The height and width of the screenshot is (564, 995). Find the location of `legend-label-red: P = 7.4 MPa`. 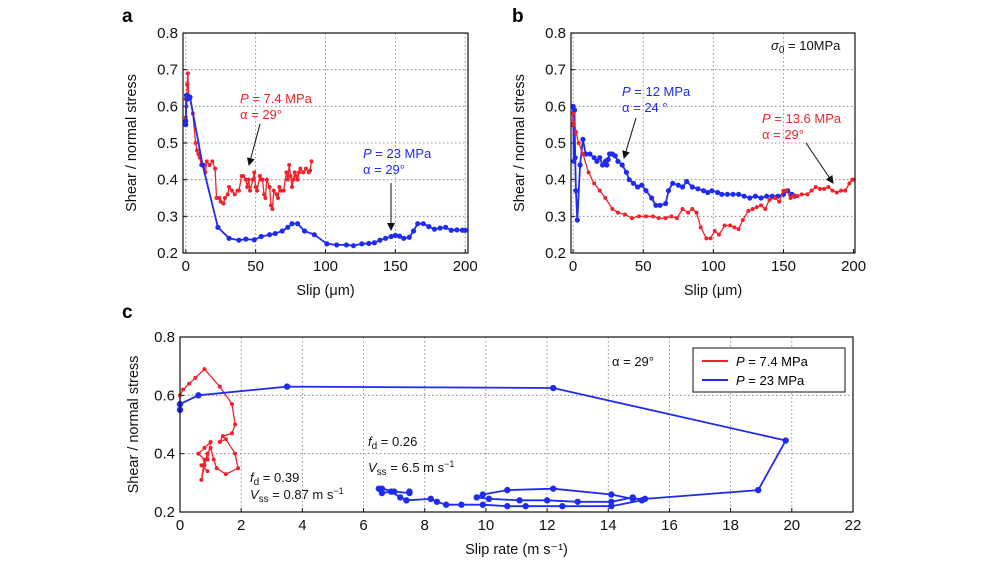

legend-label-red: P = 7.4 MPa is located at coordinates (772, 361).